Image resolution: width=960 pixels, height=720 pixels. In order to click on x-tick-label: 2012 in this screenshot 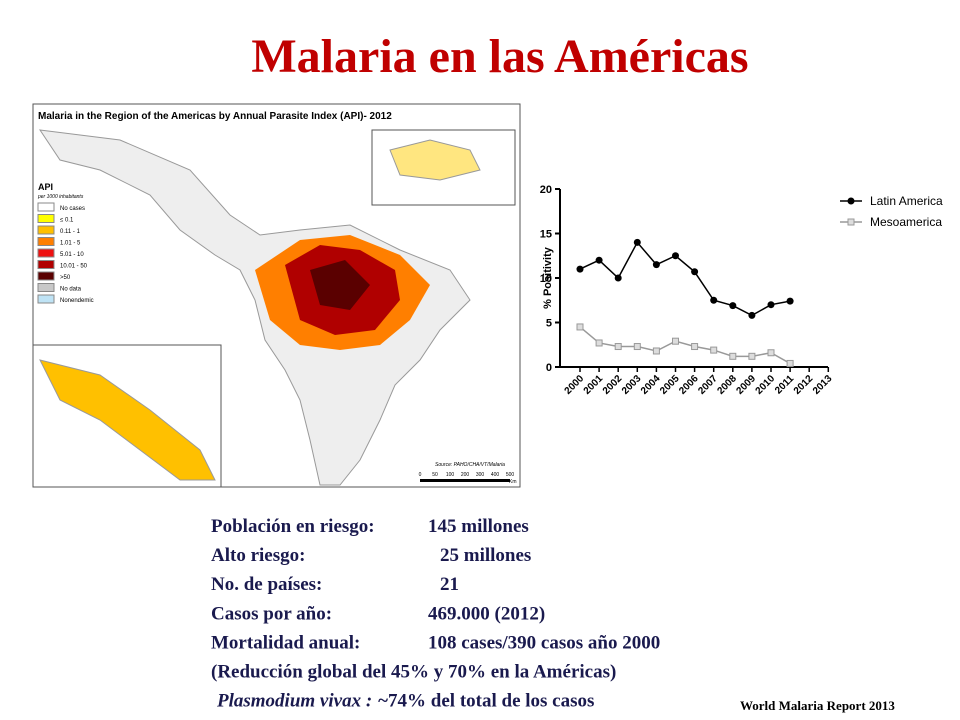, I will do `click(804, 385)`.